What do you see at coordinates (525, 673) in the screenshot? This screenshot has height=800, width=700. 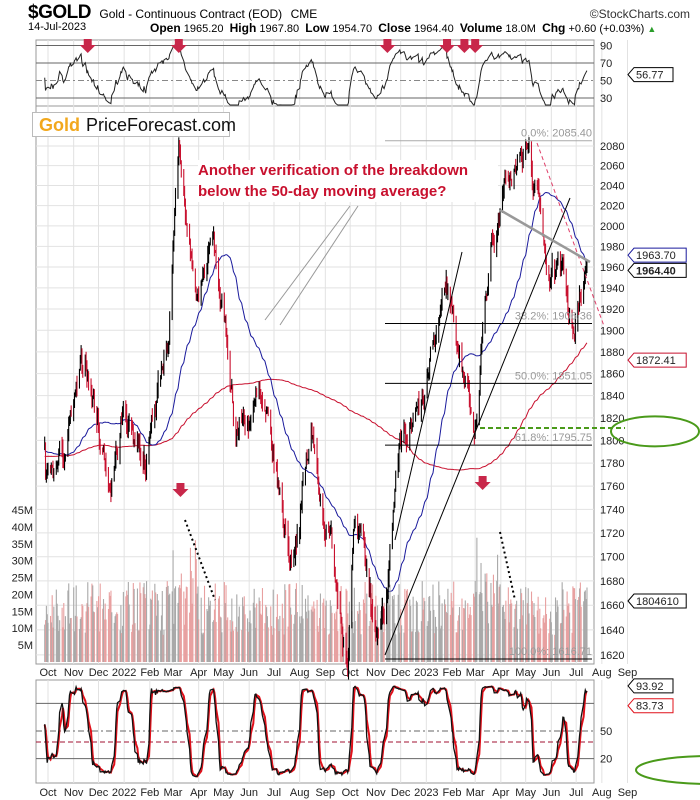 I see `x-tick-label: May` at bounding box center [525, 673].